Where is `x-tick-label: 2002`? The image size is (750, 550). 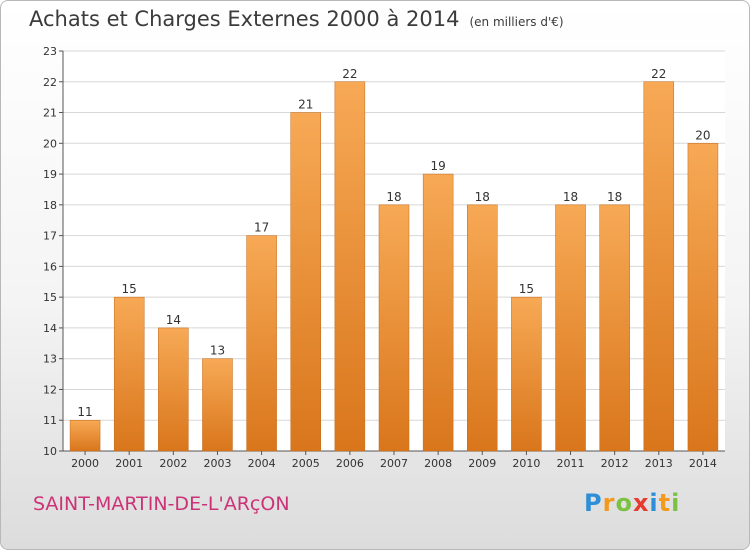
x-tick-label: 2002 is located at coordinates (173, 463).